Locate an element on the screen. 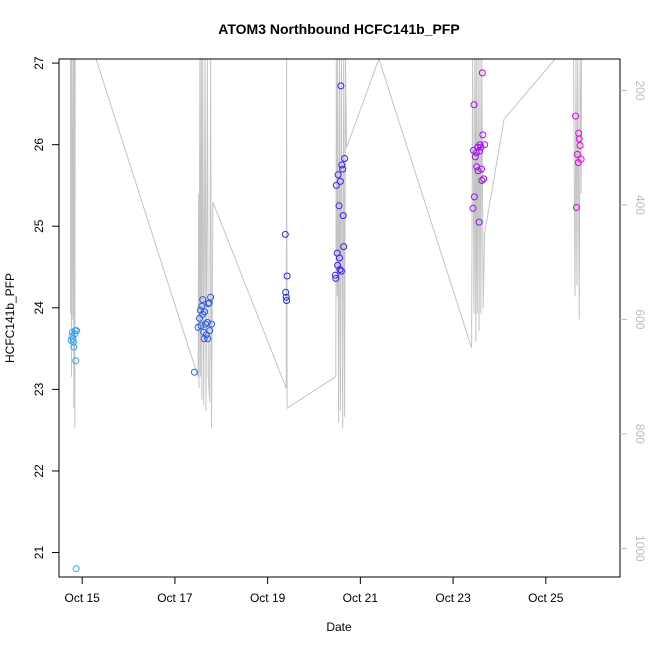 Image resolution: width=650 pixels, height=650 pixels. y-axis-right: 200 400 600 800 1000 is located at coordinates (633, 321).